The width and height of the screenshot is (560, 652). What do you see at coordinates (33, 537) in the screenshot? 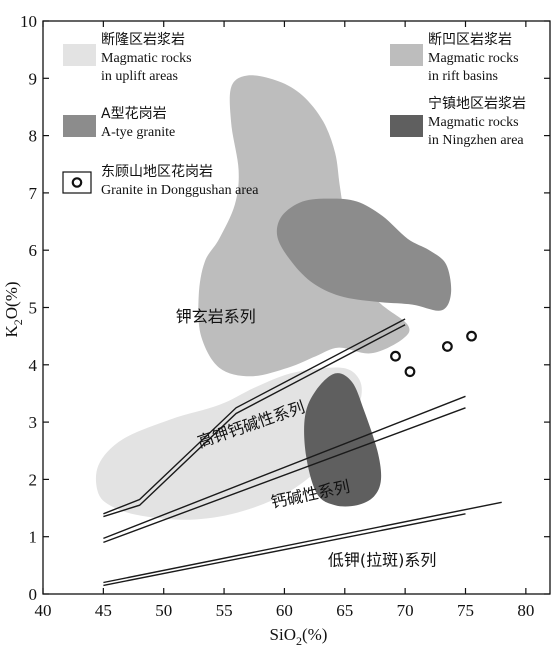
I see `y-tick-label: 1` at bounding box center [33, 537].